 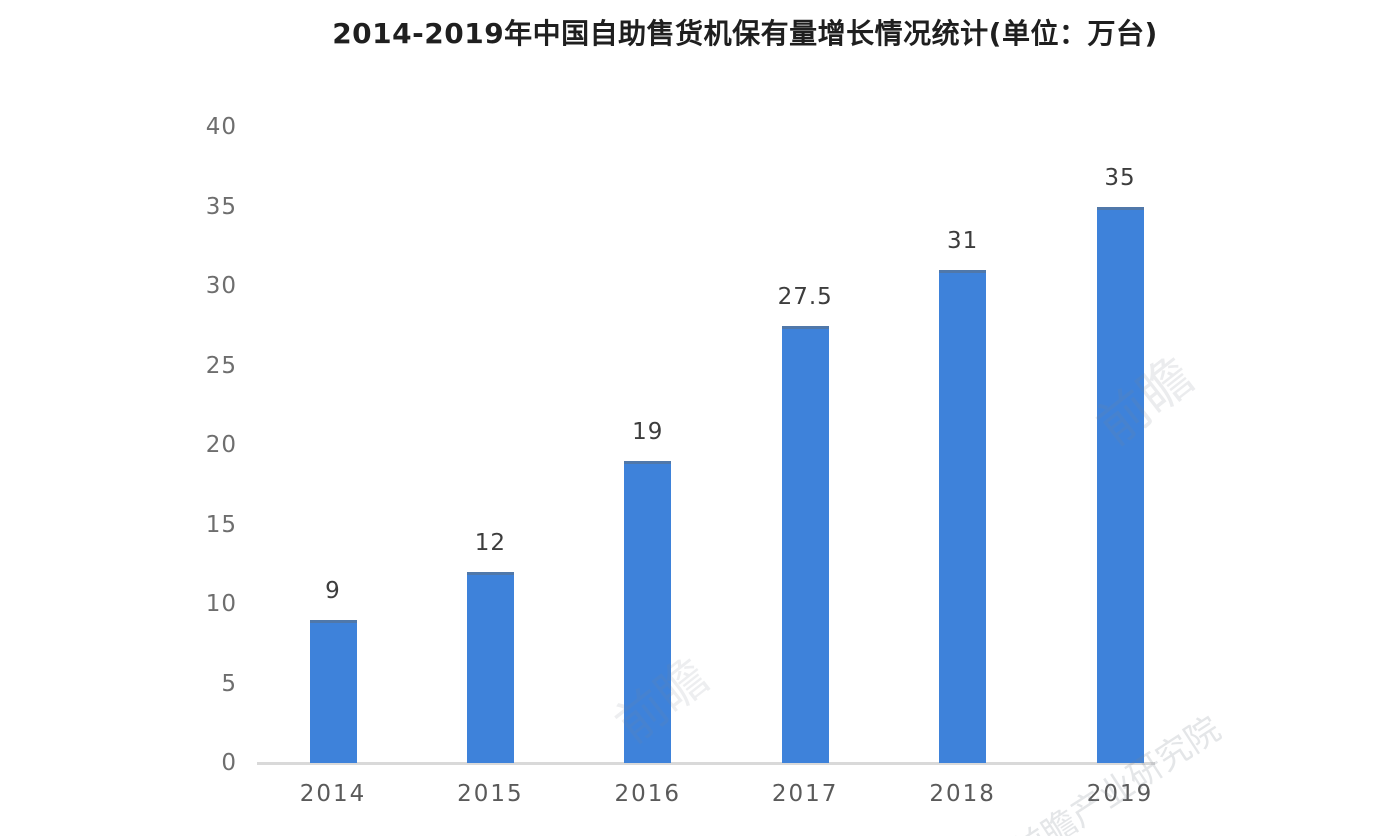 I want to click on y-axis-label: 40, so click(x=221, y=127).